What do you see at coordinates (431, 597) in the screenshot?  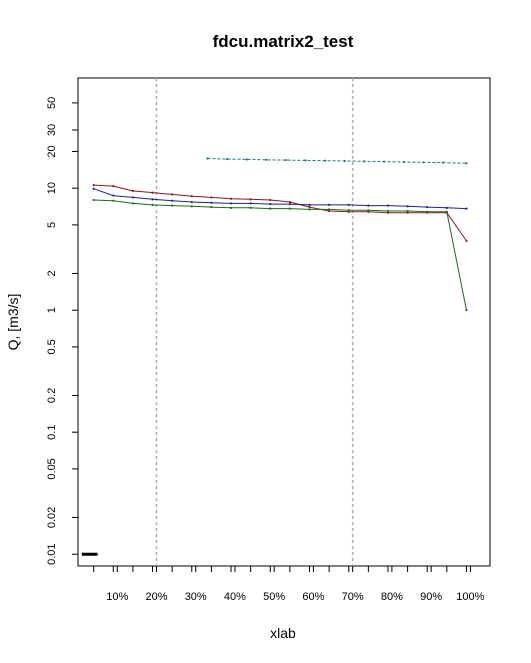 I see `x-tick-label-8: 90%` at bounding box center [431, 597].